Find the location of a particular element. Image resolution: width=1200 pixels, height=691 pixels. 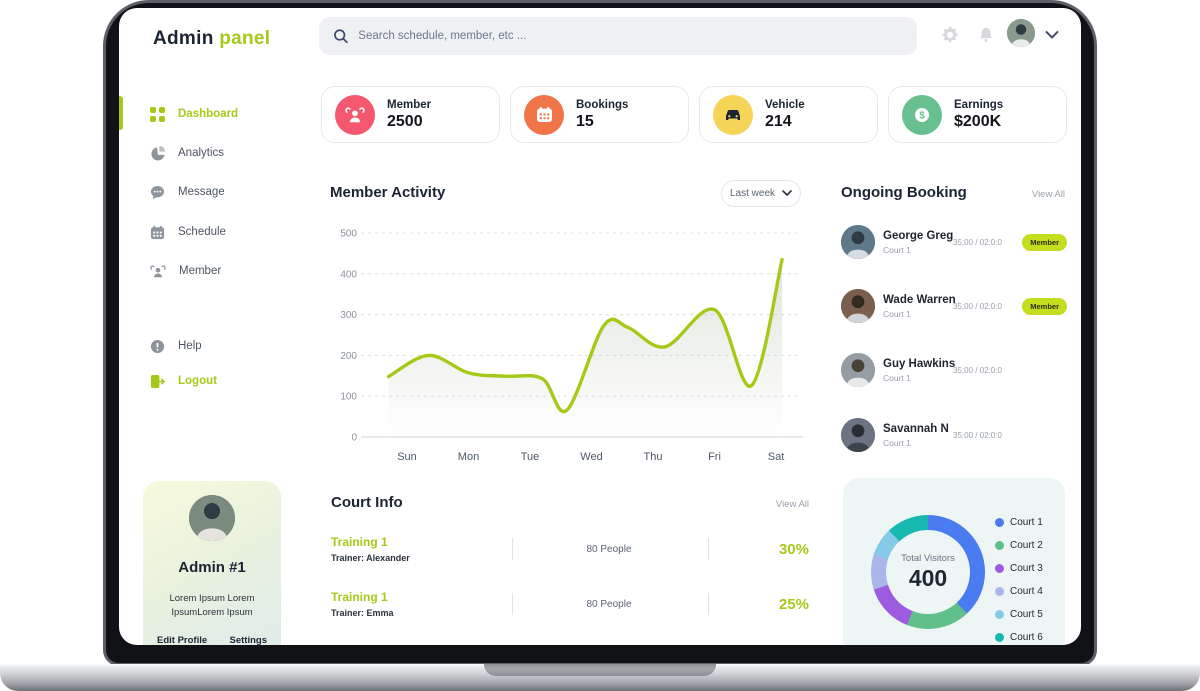

stat-value: $200K is located at coordinates (978, 121).